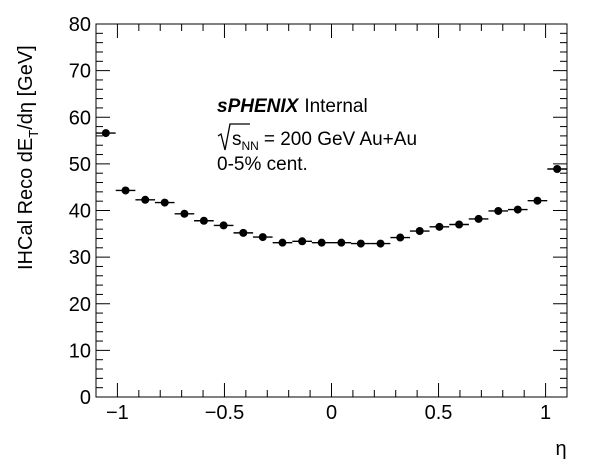 The width and height of the screenshot is (596, 472). I want to click on y-tick-label: 40, so click(80, 212).